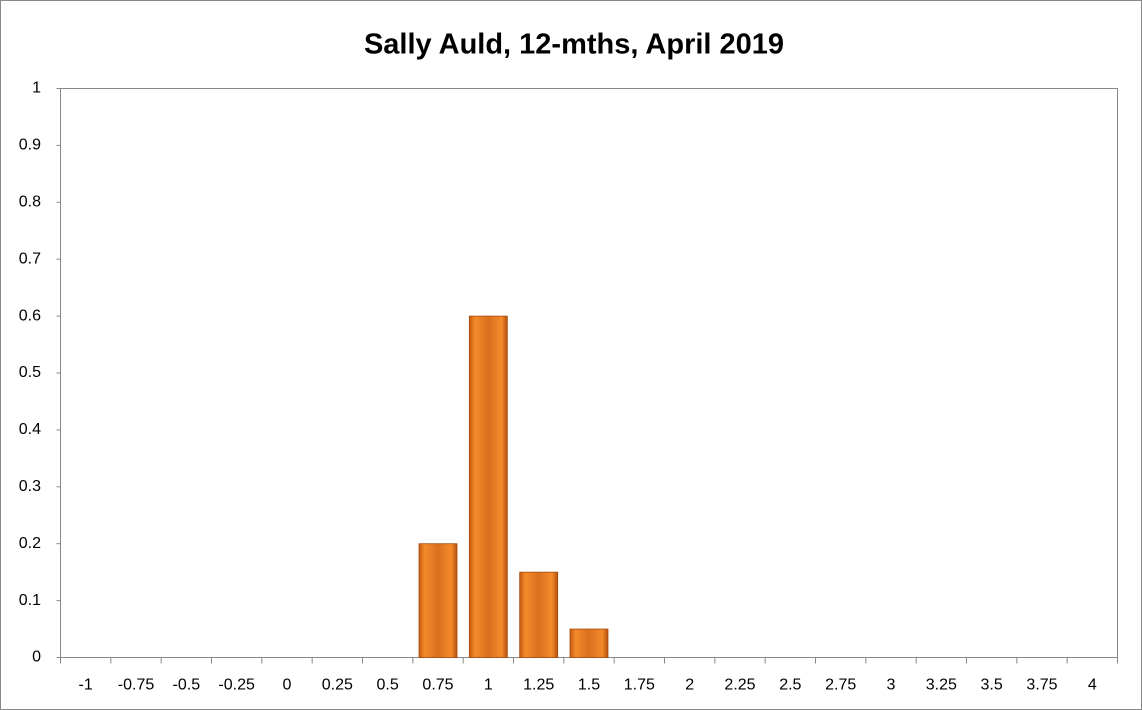  Describe the element at coordinates (86, 685) in the screenshot. I see `x-tick-label: -1` at that location.